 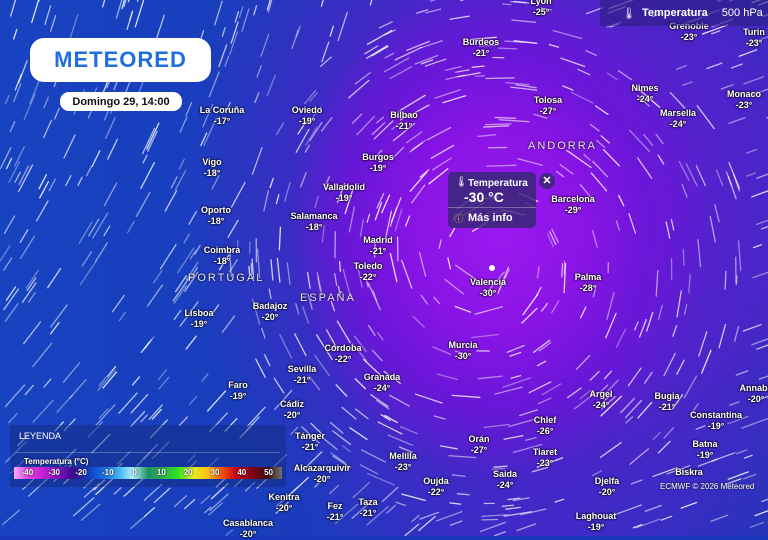 I want to click on city-label: Lyon-25°, so click(x=540, y=9).